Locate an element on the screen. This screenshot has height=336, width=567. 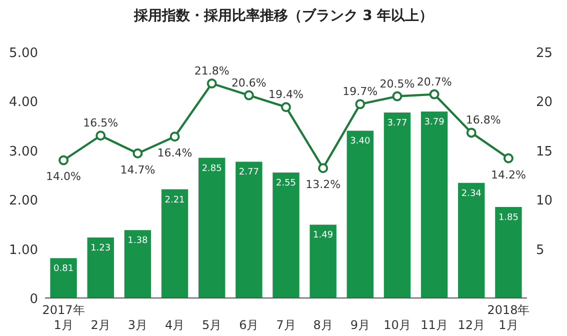
data-label: 0.81 is located at coordinates (64, 269).